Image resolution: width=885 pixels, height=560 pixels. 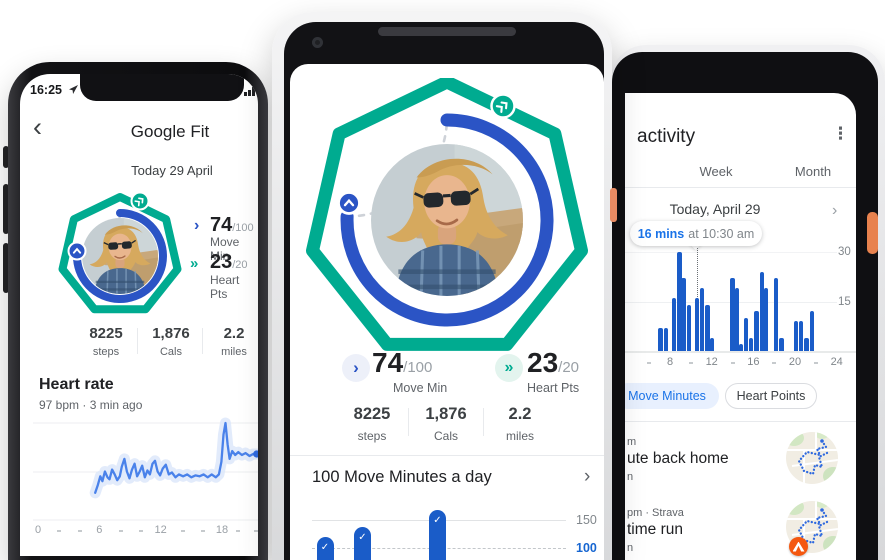 What do you see at coordinates (222, 530) in the screenshot?
I see `x-tick-label: 18` at bounding box center [222, 530].